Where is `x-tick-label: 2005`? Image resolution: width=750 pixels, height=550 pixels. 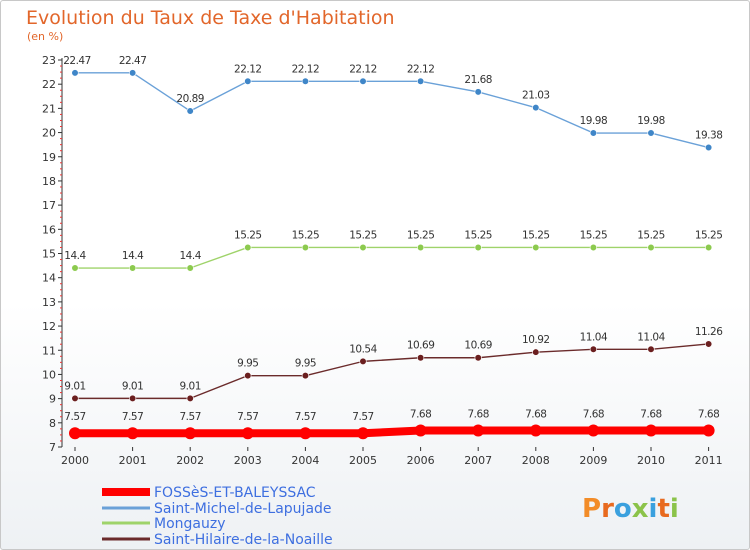
x-tick-label: 2005 is located at coordinates (363, 460).